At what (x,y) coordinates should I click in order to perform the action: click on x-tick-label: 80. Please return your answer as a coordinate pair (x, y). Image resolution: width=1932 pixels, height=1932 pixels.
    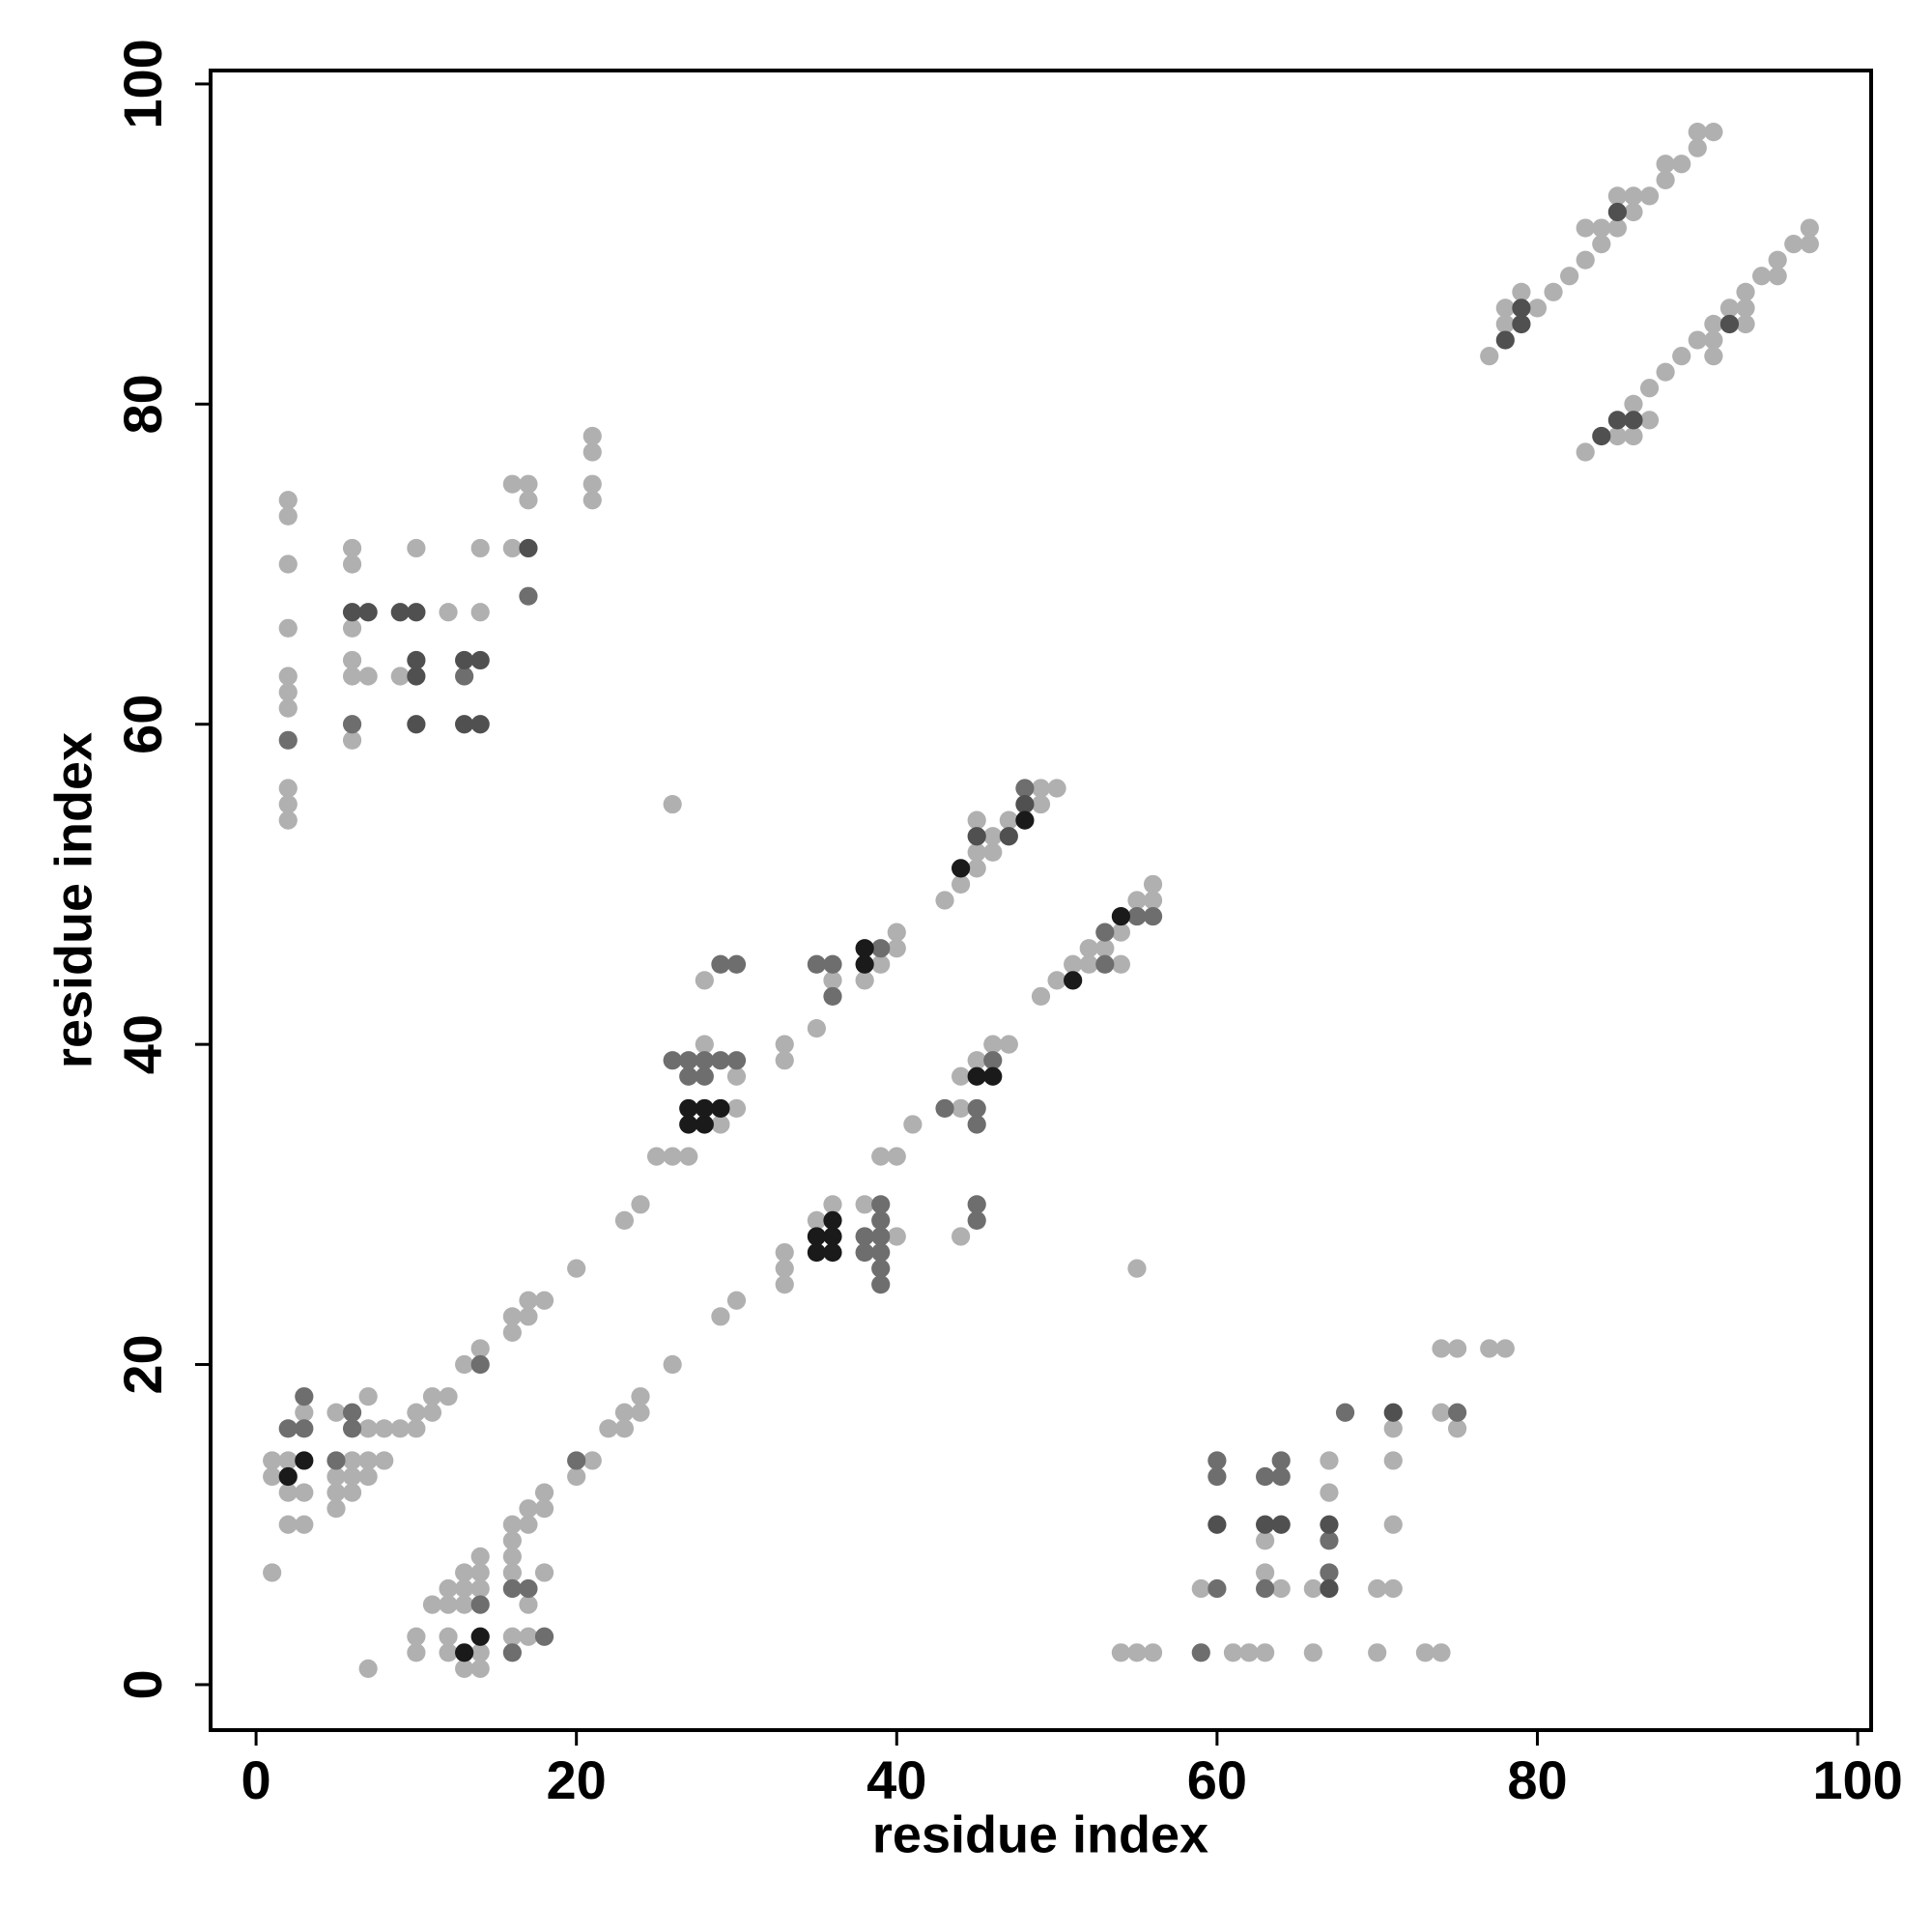
    Looking at the image, I should click on (1537, 1779).